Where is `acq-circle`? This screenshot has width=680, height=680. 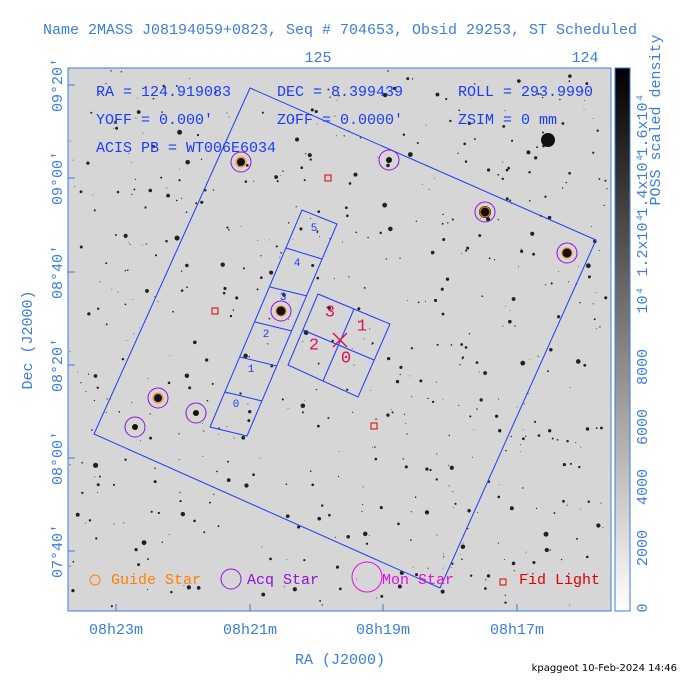
acq-circle is located at coordinates (281, 311).